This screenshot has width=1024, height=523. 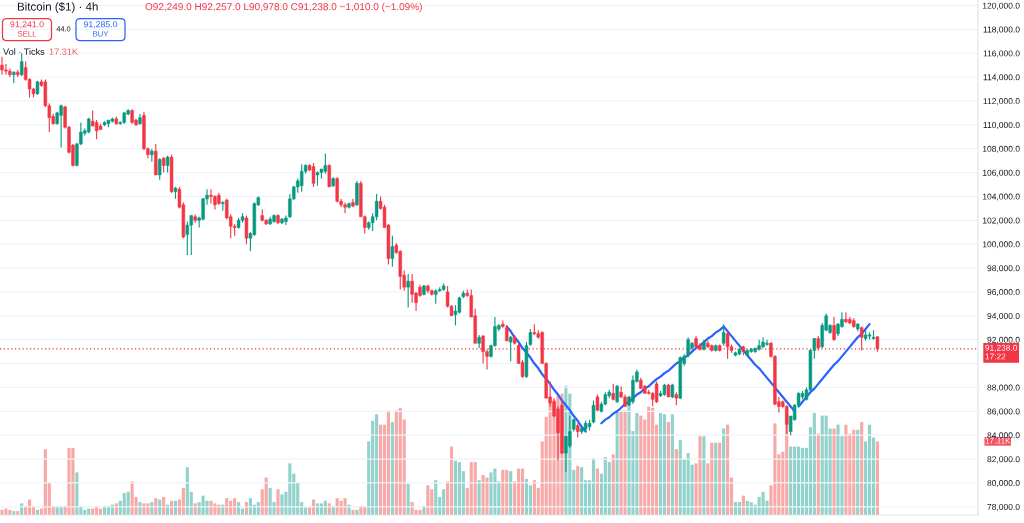 What do you see at coordinates (1003, 460) in the screenshot?
I see `y-tick-label: 82,000.0` at bounding box center [1003, 460].